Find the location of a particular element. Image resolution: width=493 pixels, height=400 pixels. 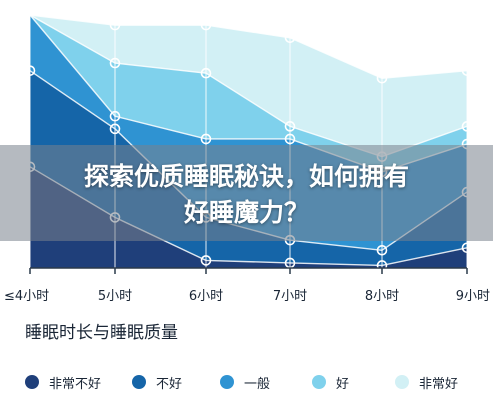

x-tick-label: 9小时 is located at coordinates (473, 296).